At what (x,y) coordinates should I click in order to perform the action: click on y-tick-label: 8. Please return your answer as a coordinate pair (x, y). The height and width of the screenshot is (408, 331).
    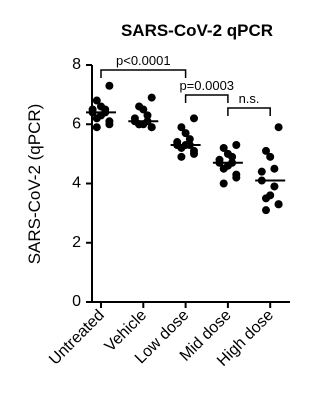
    Looking at the image, I should click on (76, 64).